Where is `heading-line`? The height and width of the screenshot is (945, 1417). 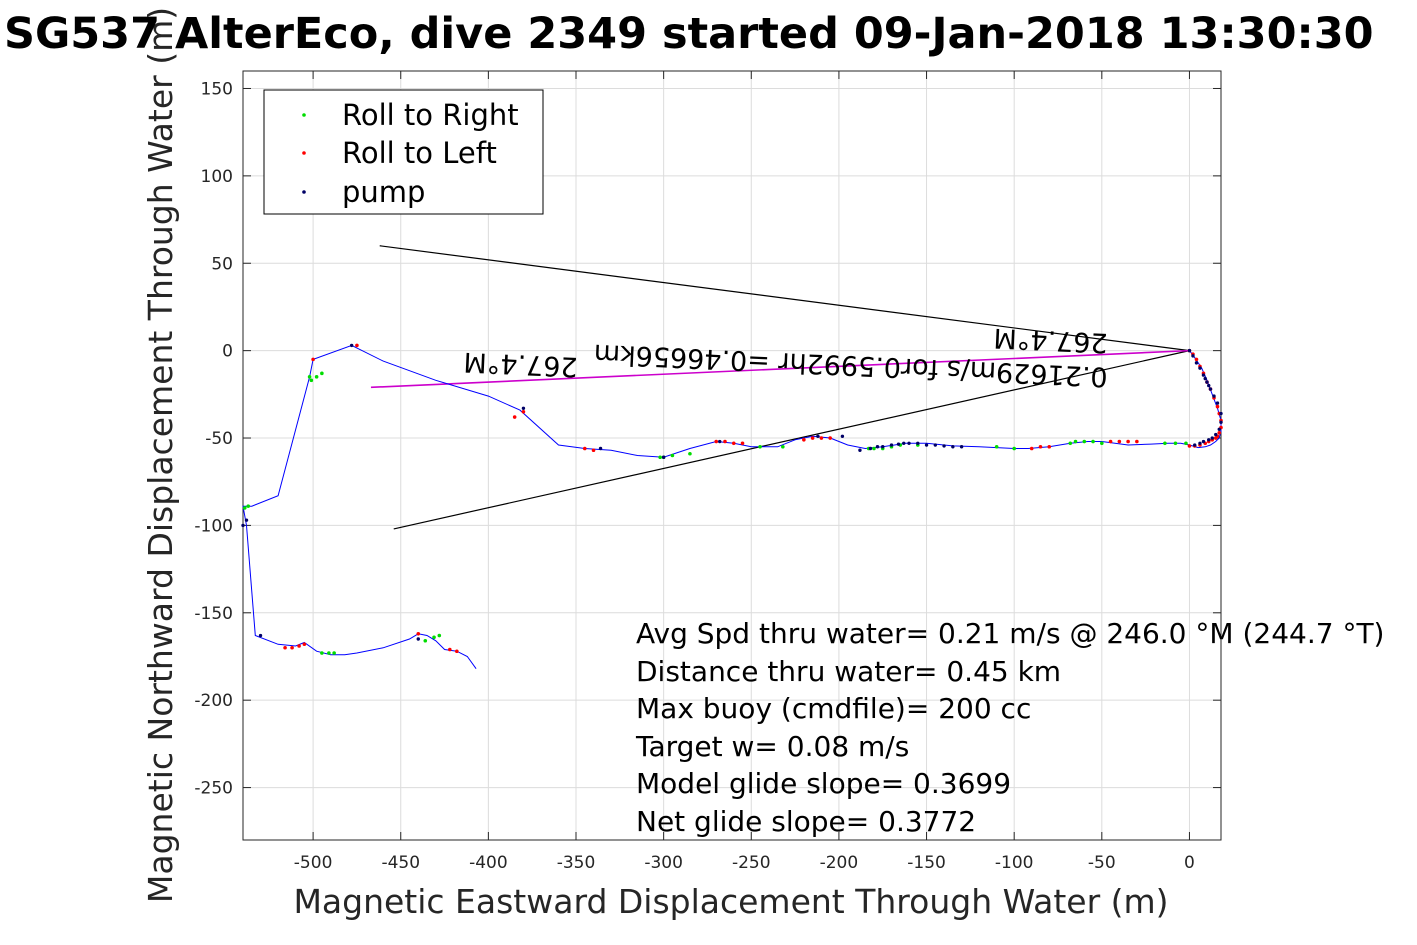 heading-line is located at coordinates (780, 369).